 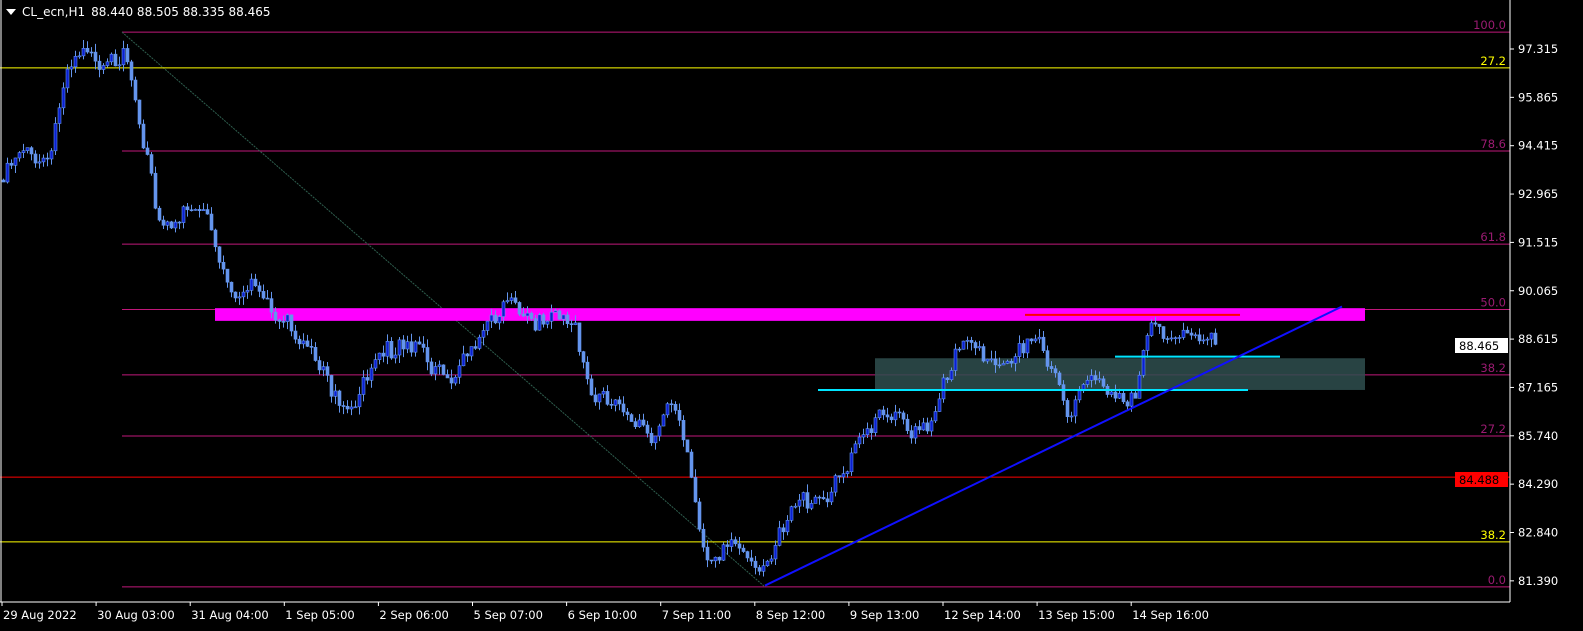 I want to click on price-tick-label: 90.065, so click(x=1538, y=291).